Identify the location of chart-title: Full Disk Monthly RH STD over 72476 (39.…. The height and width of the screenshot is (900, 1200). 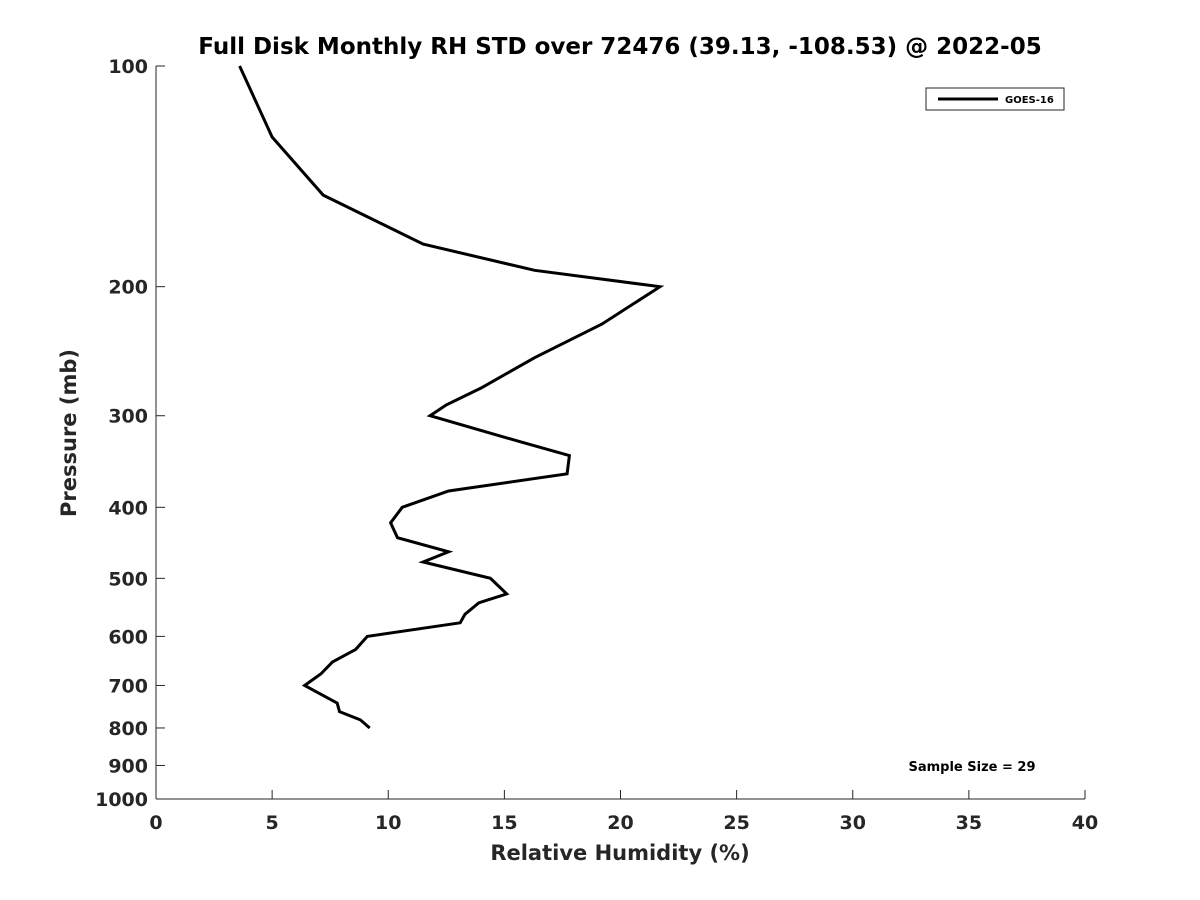
(620, 47).